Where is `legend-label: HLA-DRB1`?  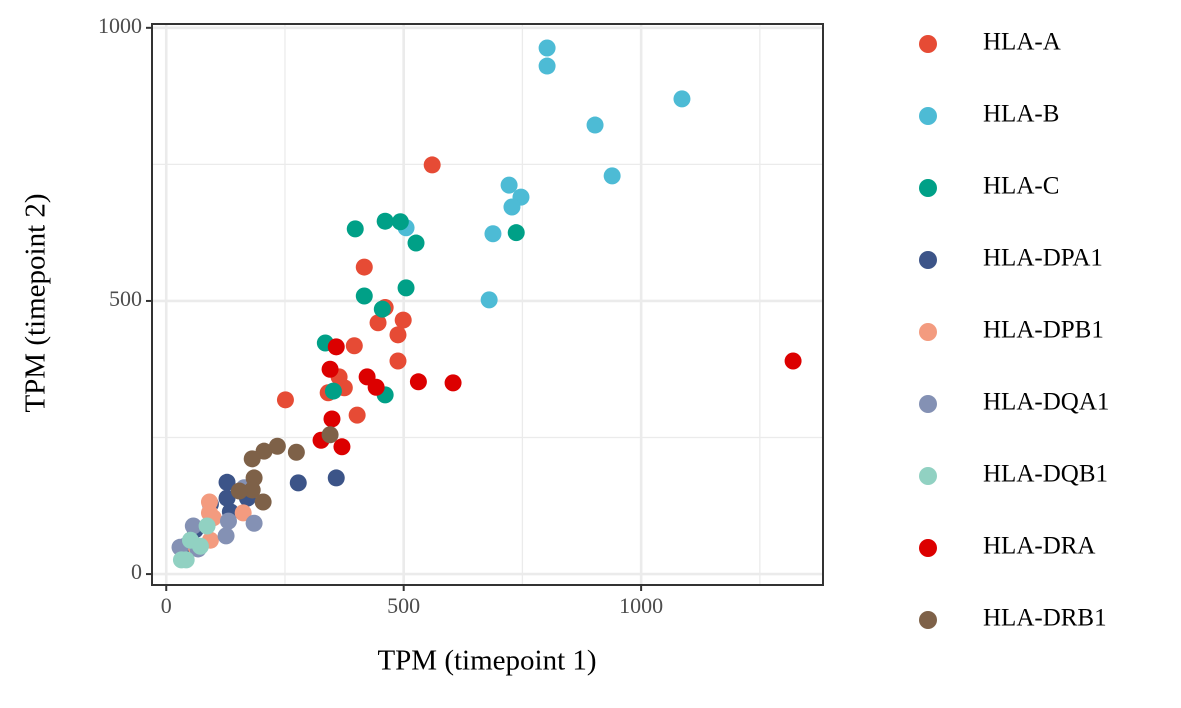 legend-label: HLA-DRB1 is located at coordinates (1045, 618).